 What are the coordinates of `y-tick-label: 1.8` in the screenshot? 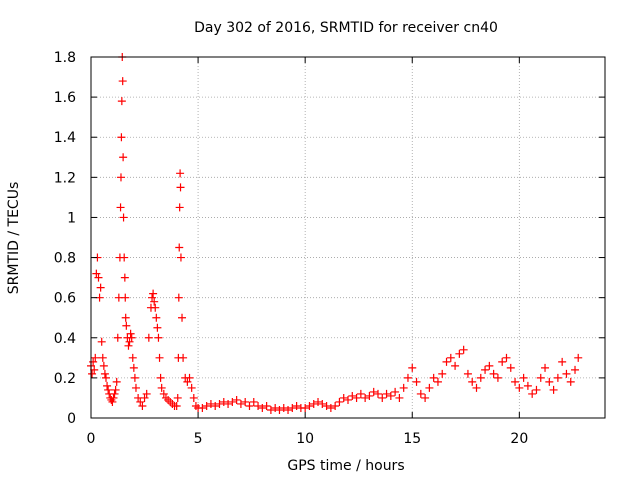 It's located at (65, 58).